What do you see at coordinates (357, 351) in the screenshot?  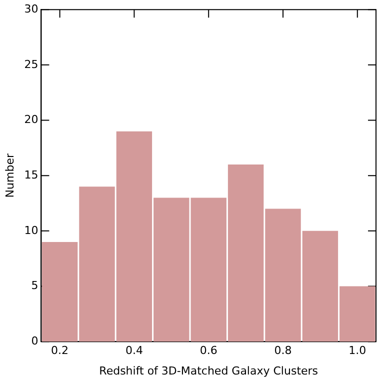 I see `x-tick-label: 1.0` at bounding box center [357, 351].